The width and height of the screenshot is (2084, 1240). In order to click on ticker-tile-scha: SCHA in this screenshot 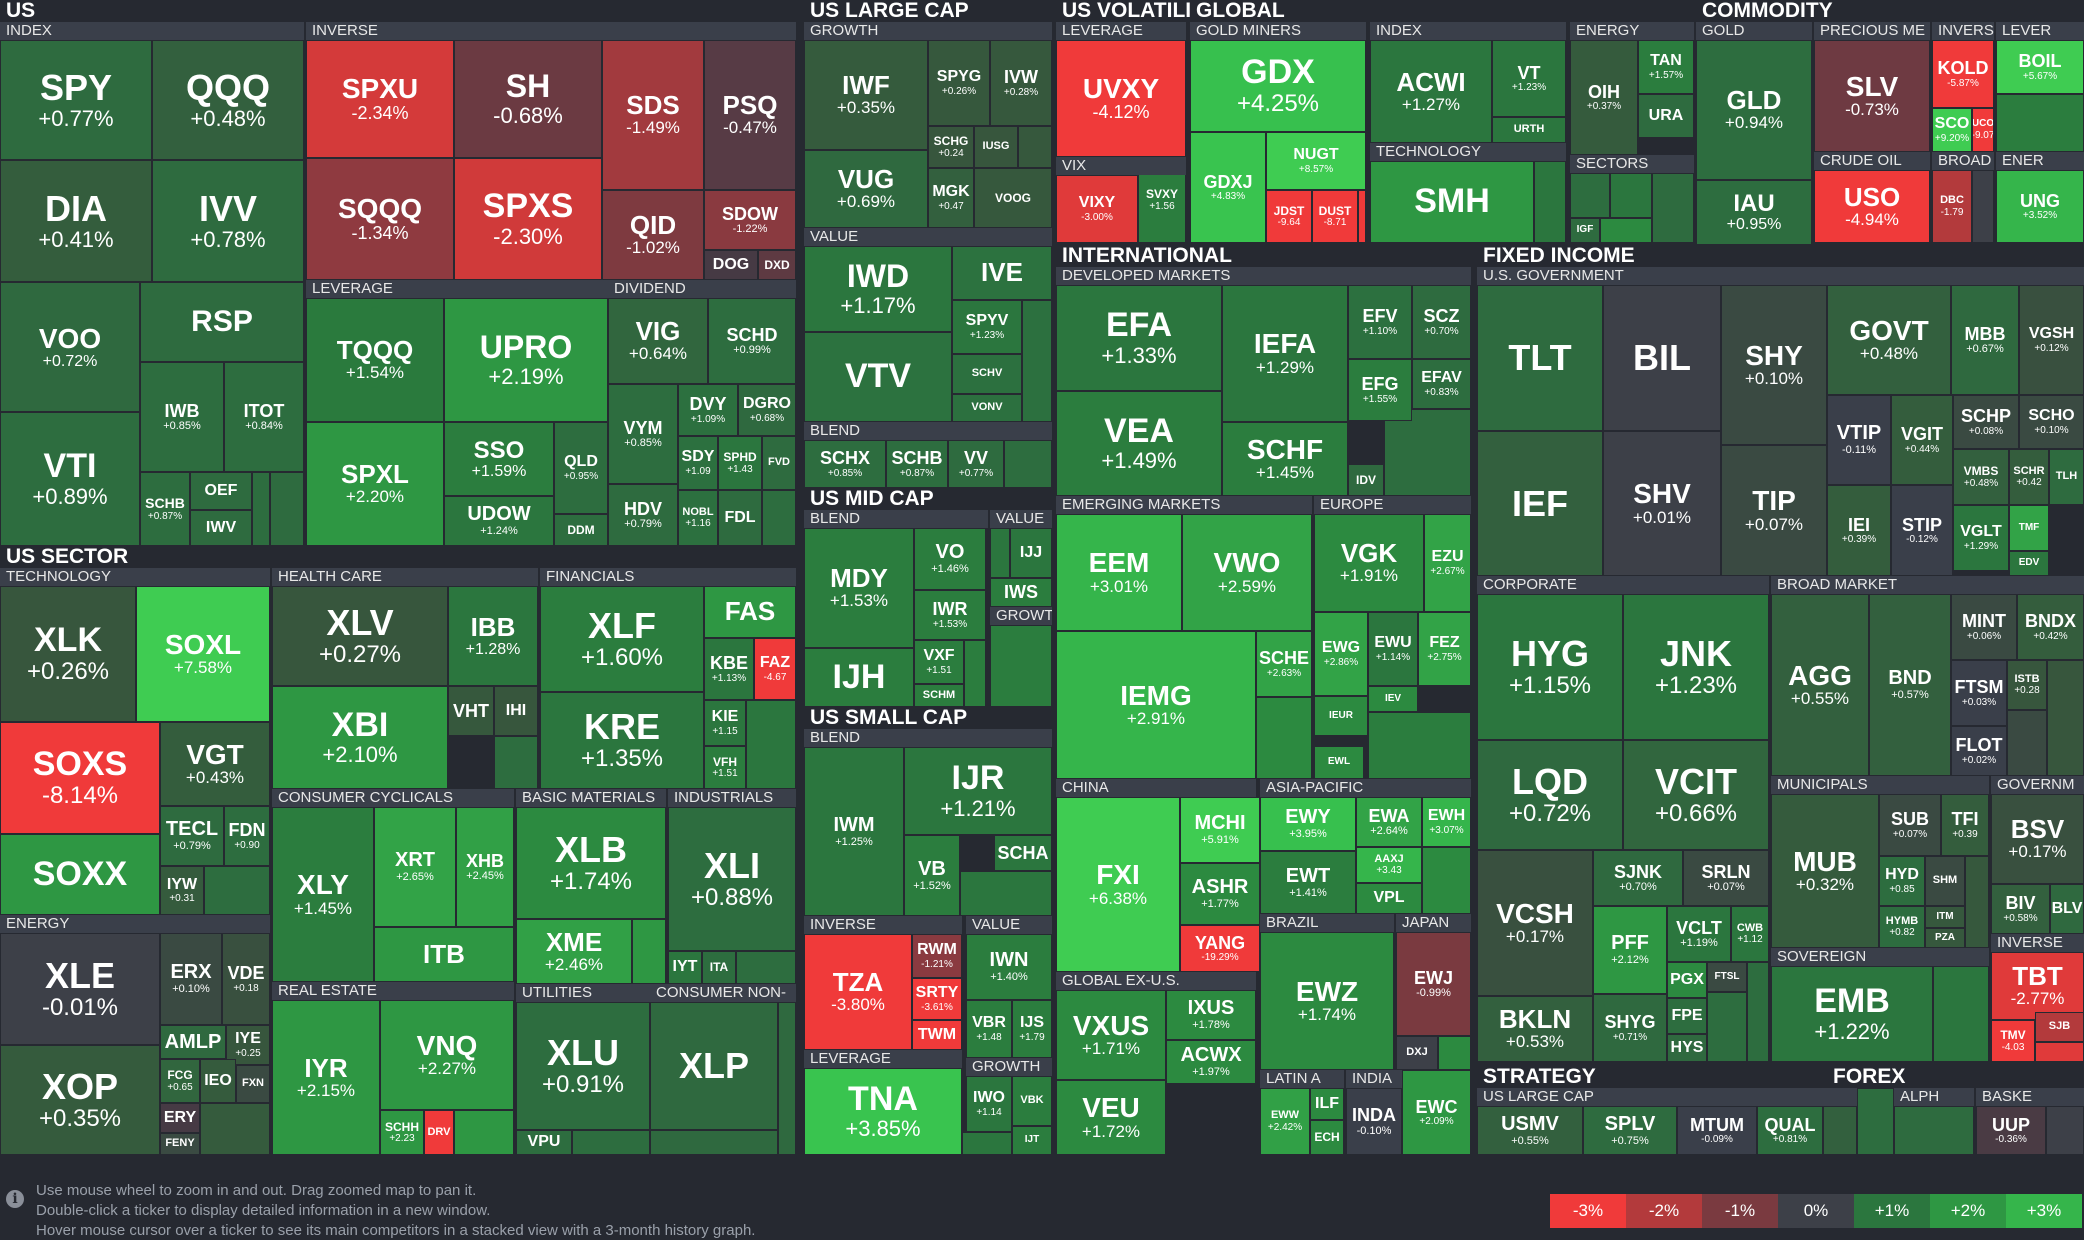, I will do `click(1023, 853)`.